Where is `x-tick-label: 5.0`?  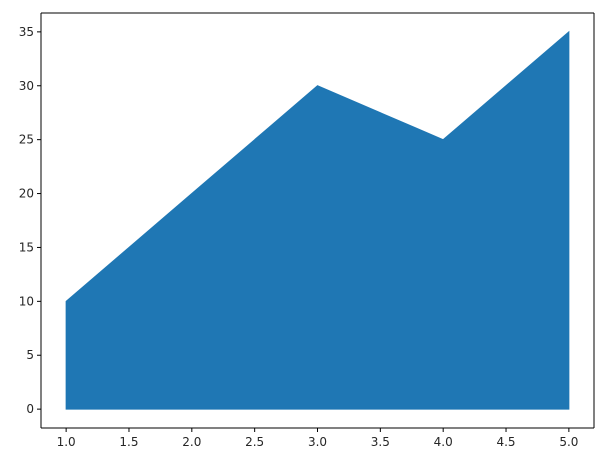
x-tick-label: 5.0 is located at coordinates (568, 442).